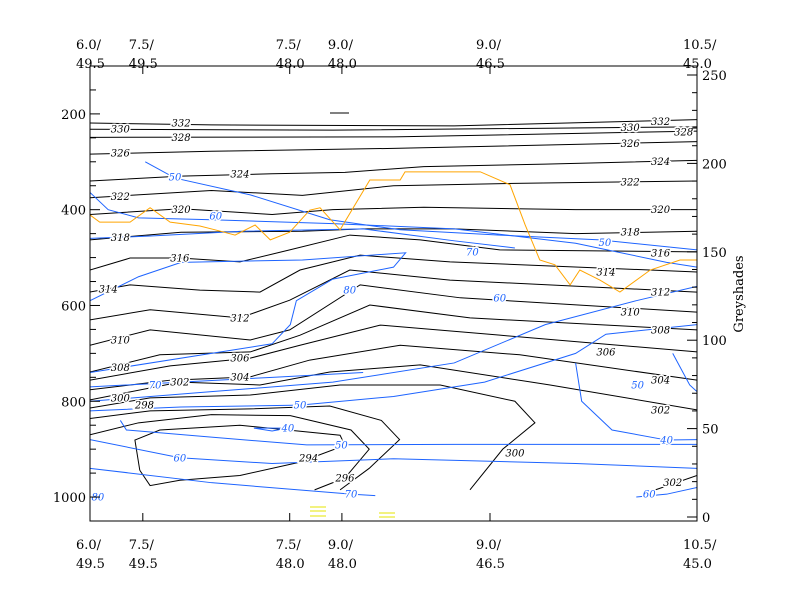 This screenshot has height=600, width=800. Describe the element at coordinates (700, 45) in the screenshot. I see `section-label-lon: 10.5/` at that location.